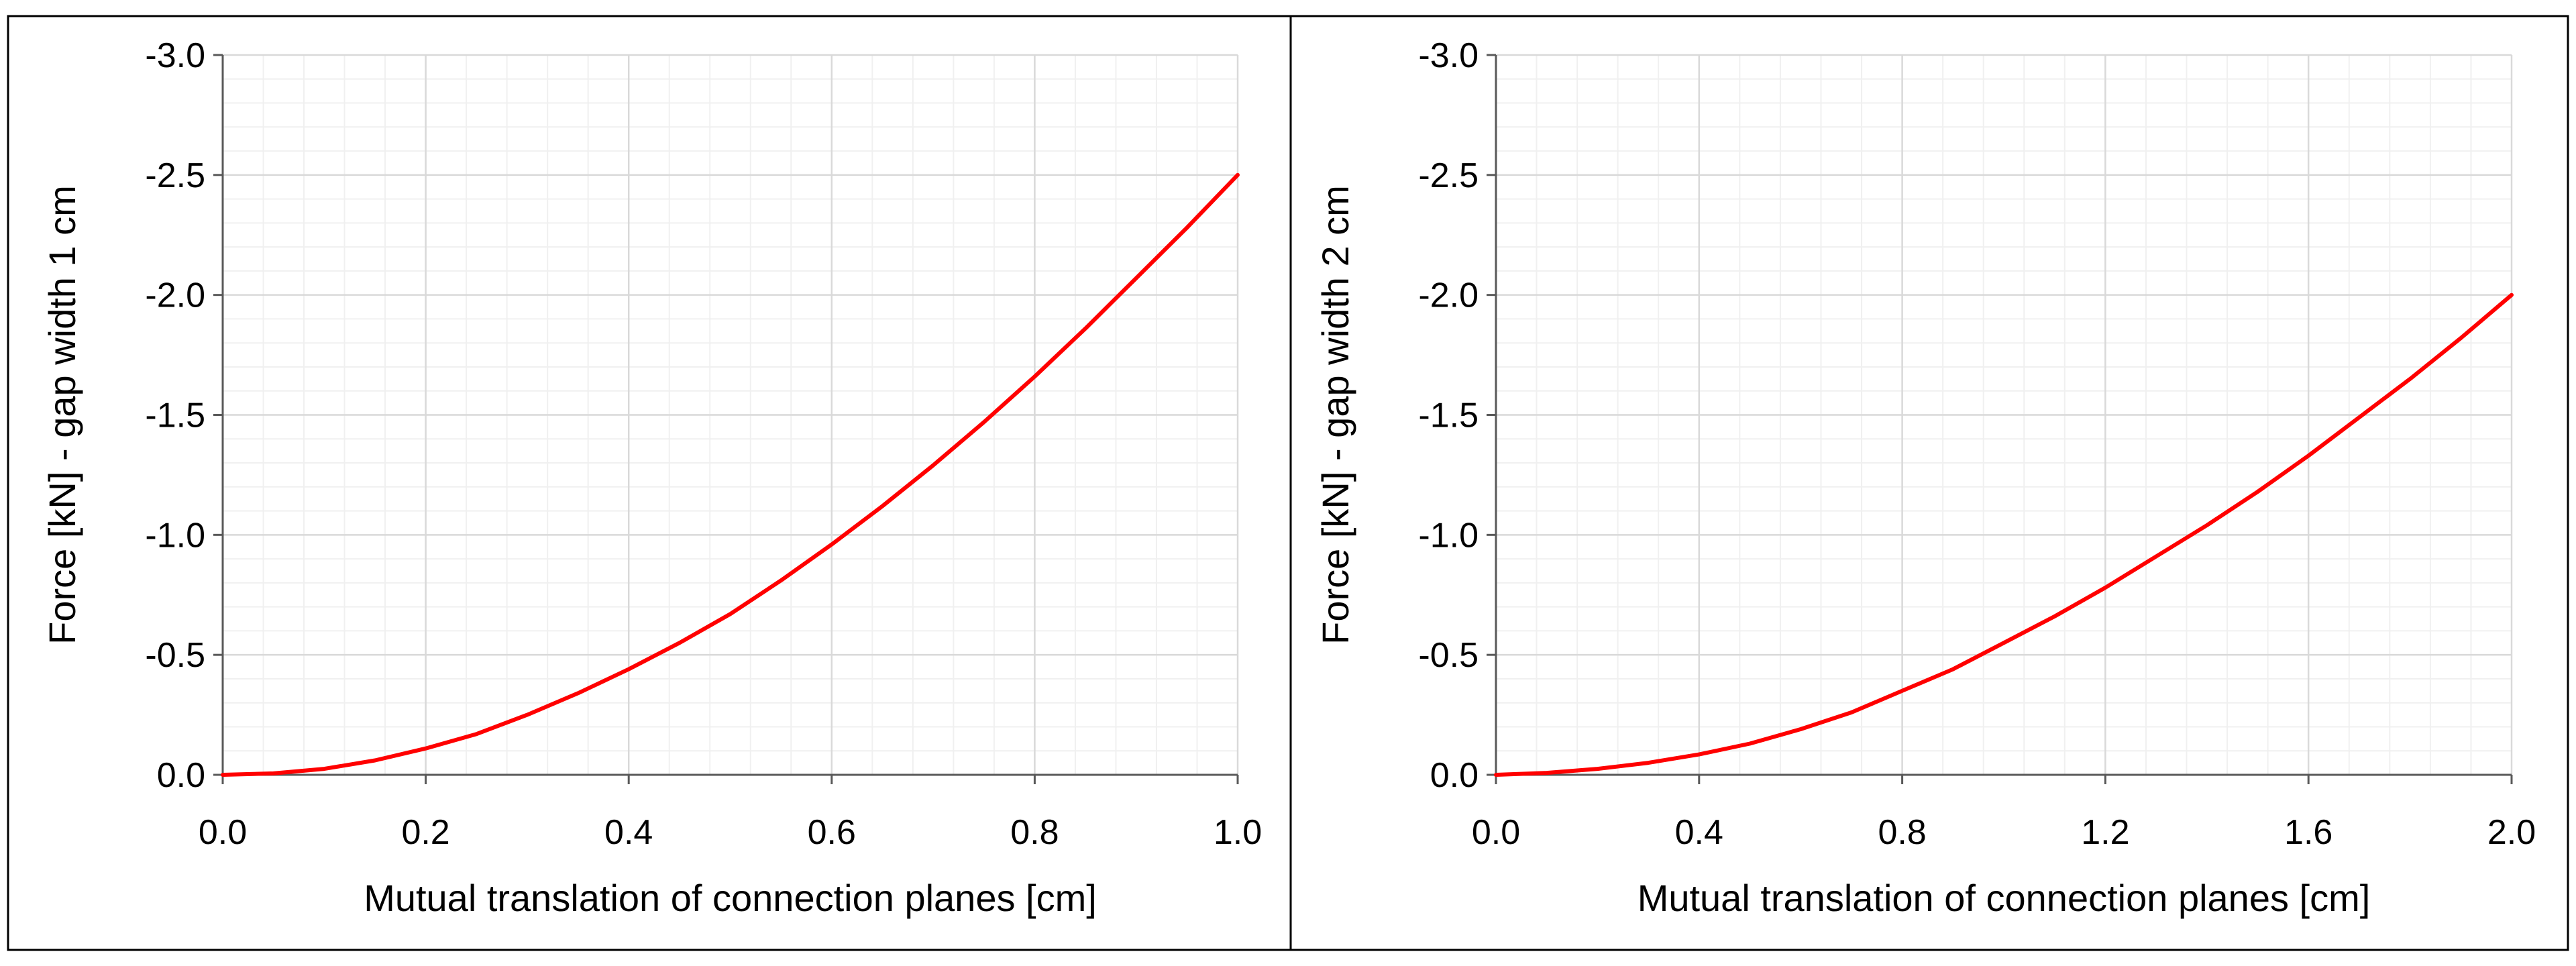  What do you see at coordinates (62, 415) in the screenshot?
I see `y-axis-title: Force [kN] - gap width 1 cm` at bounding box center [62, 415].